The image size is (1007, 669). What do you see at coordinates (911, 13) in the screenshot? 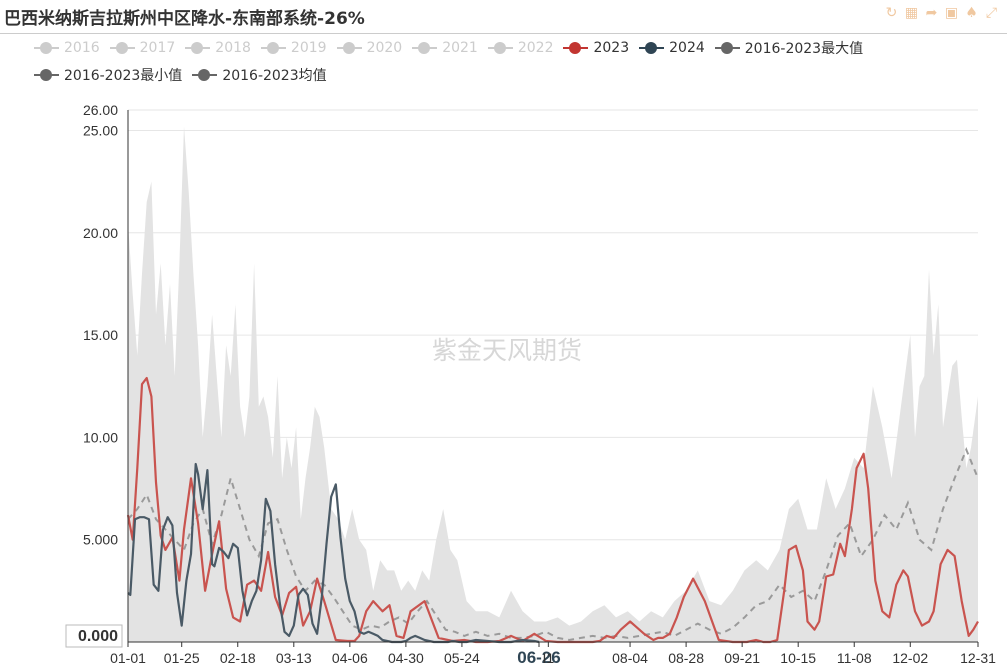
I see `data-view-icon: ▦` at bounding box center [911, 13].